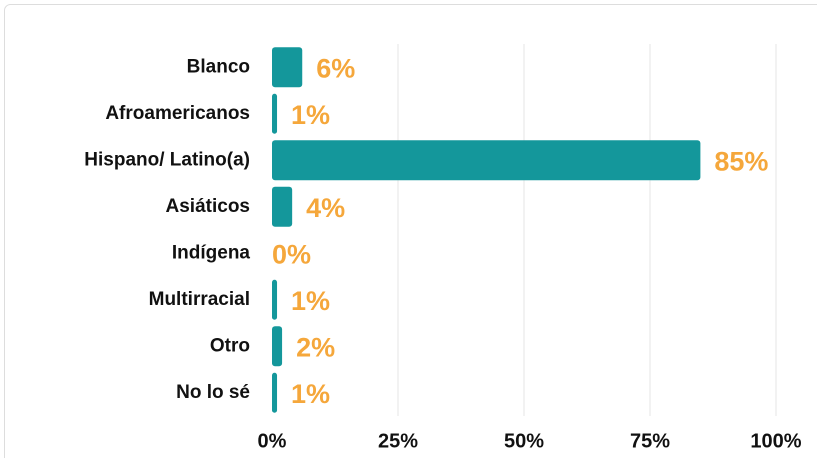  I want to click on category-label: Hispano/ Latino(a), so click(167, 159).